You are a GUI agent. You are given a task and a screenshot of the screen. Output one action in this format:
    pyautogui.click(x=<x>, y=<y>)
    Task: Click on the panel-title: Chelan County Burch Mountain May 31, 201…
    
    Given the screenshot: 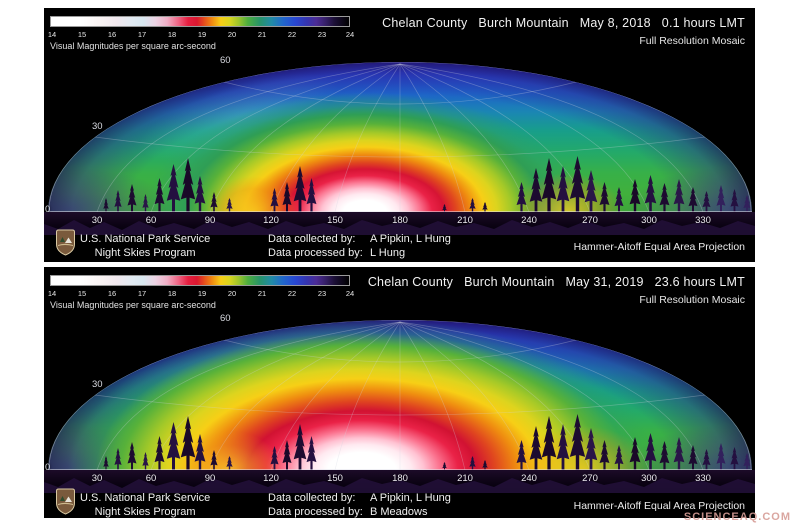 What is the action you would take?
    pyautogui.click(x=556, y=282)
    